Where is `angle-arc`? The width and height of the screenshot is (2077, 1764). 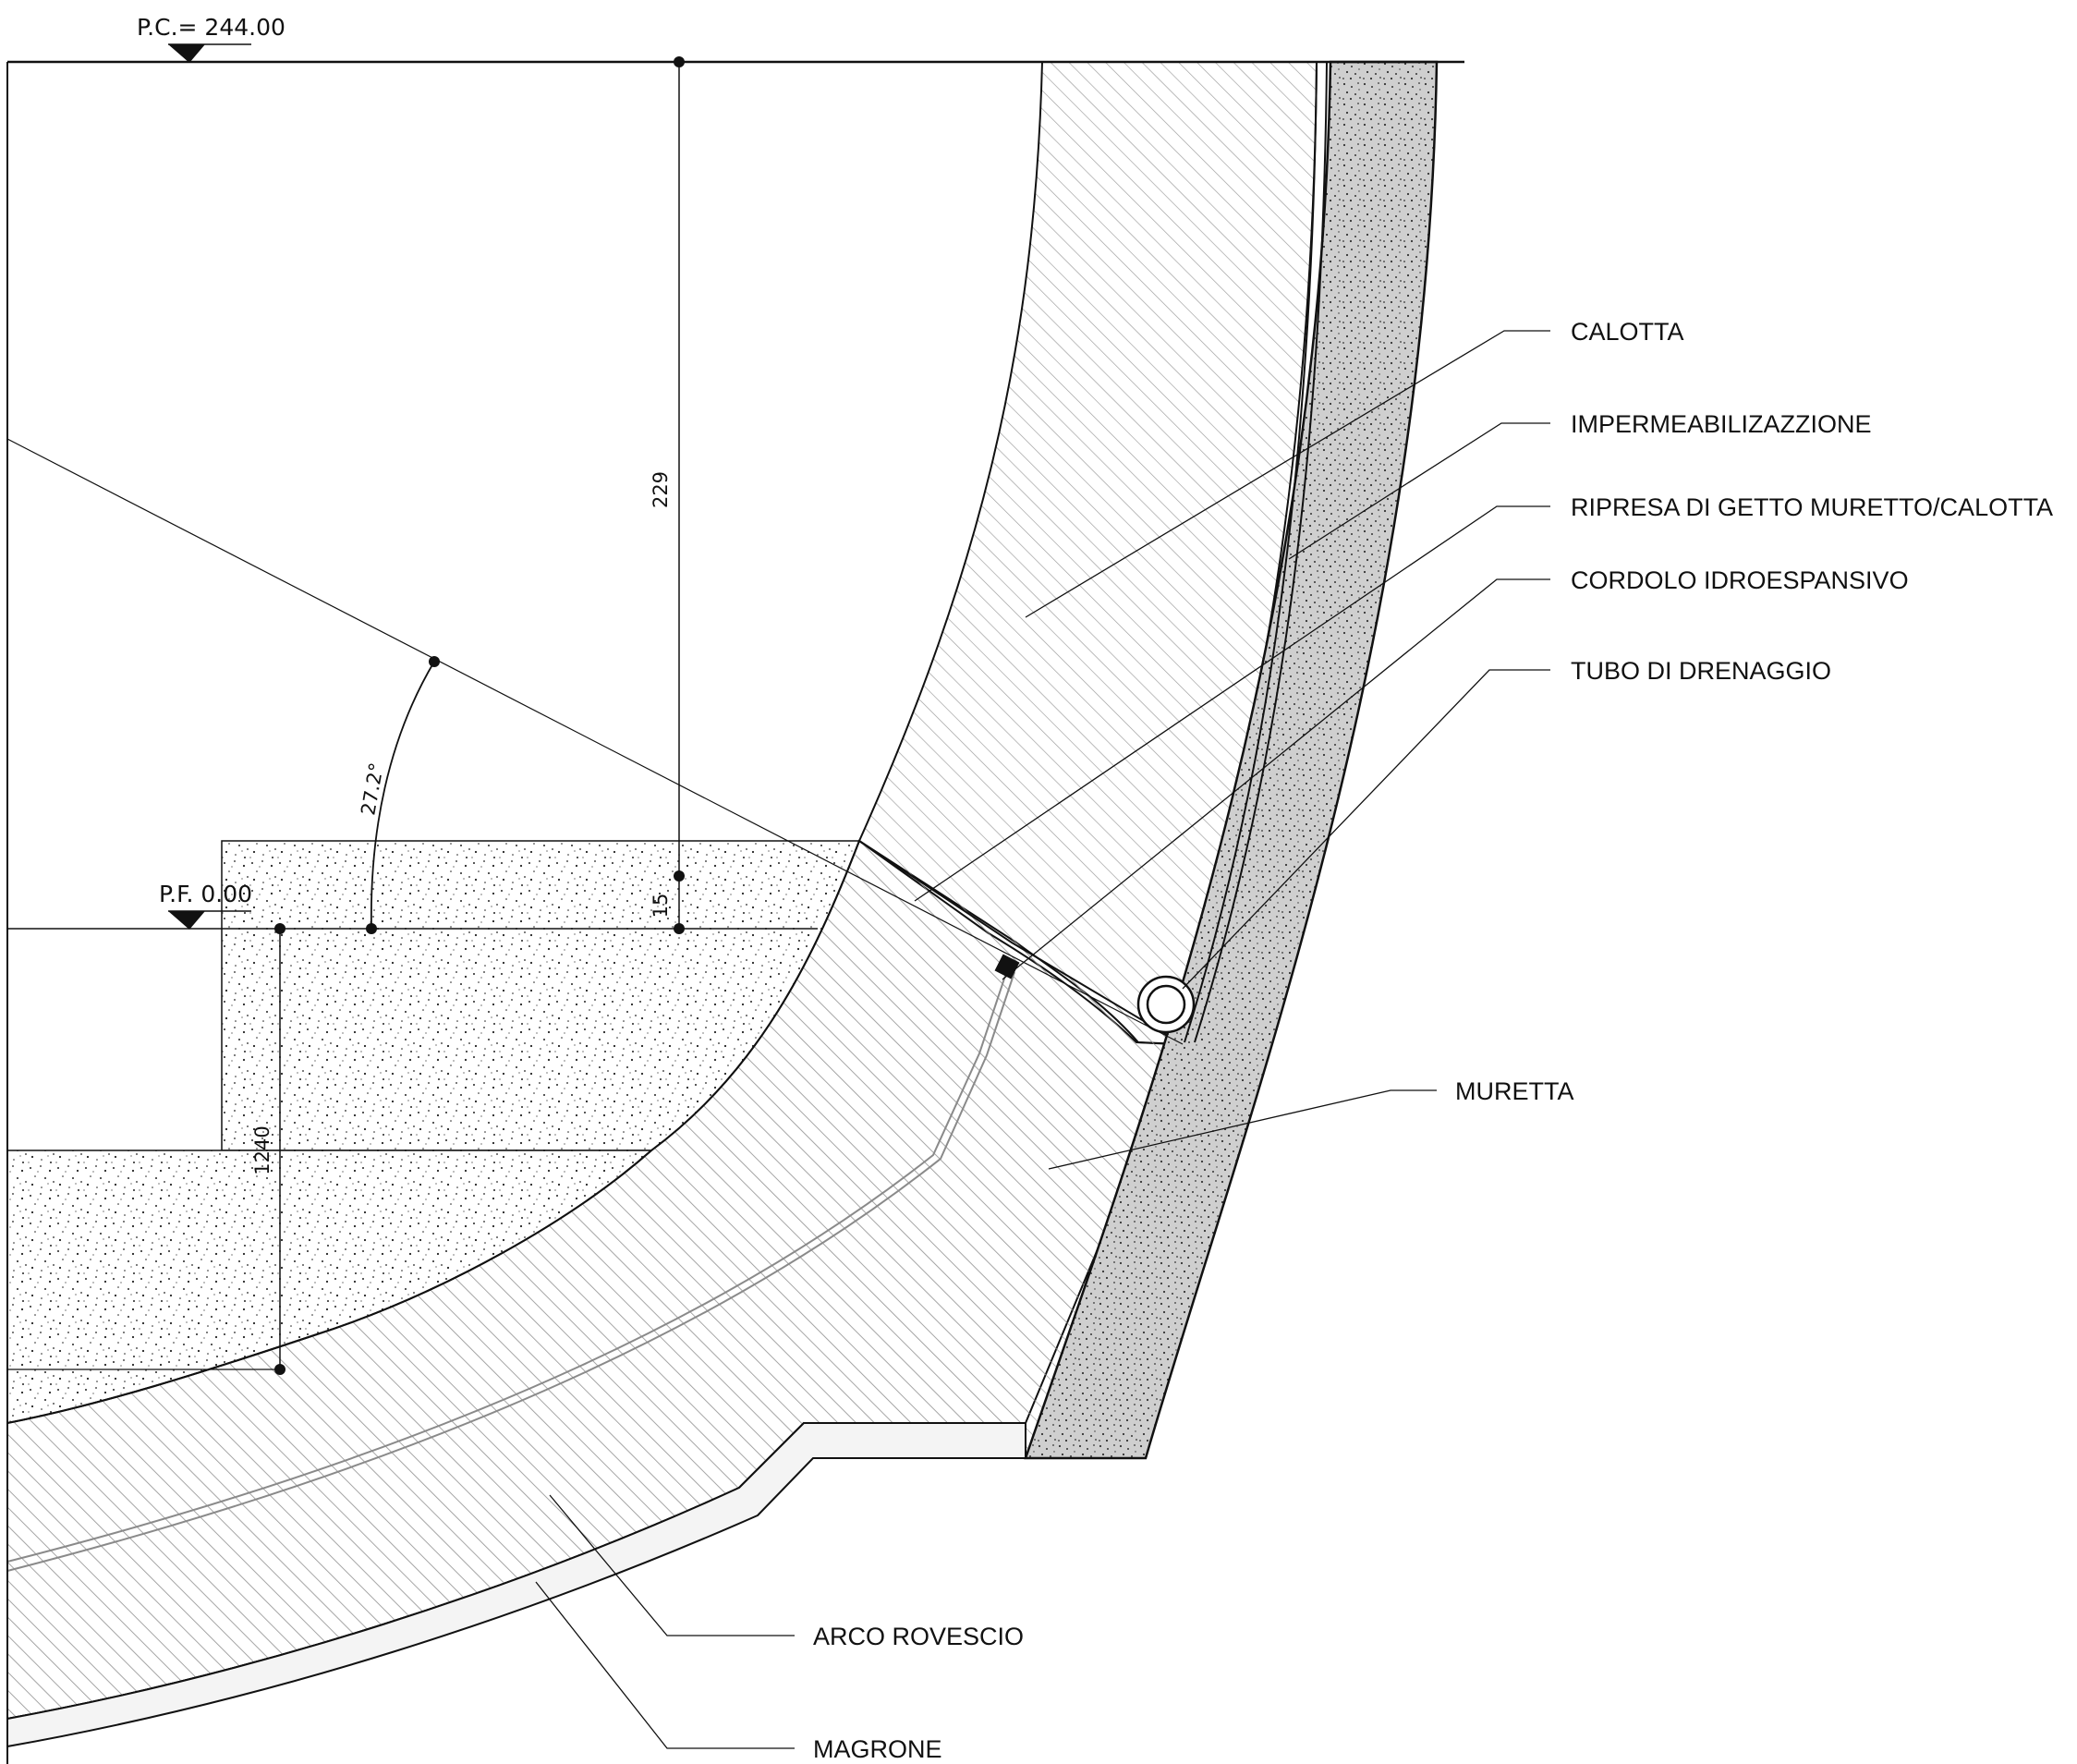
angle-arc is located at coordinates (402, 795).